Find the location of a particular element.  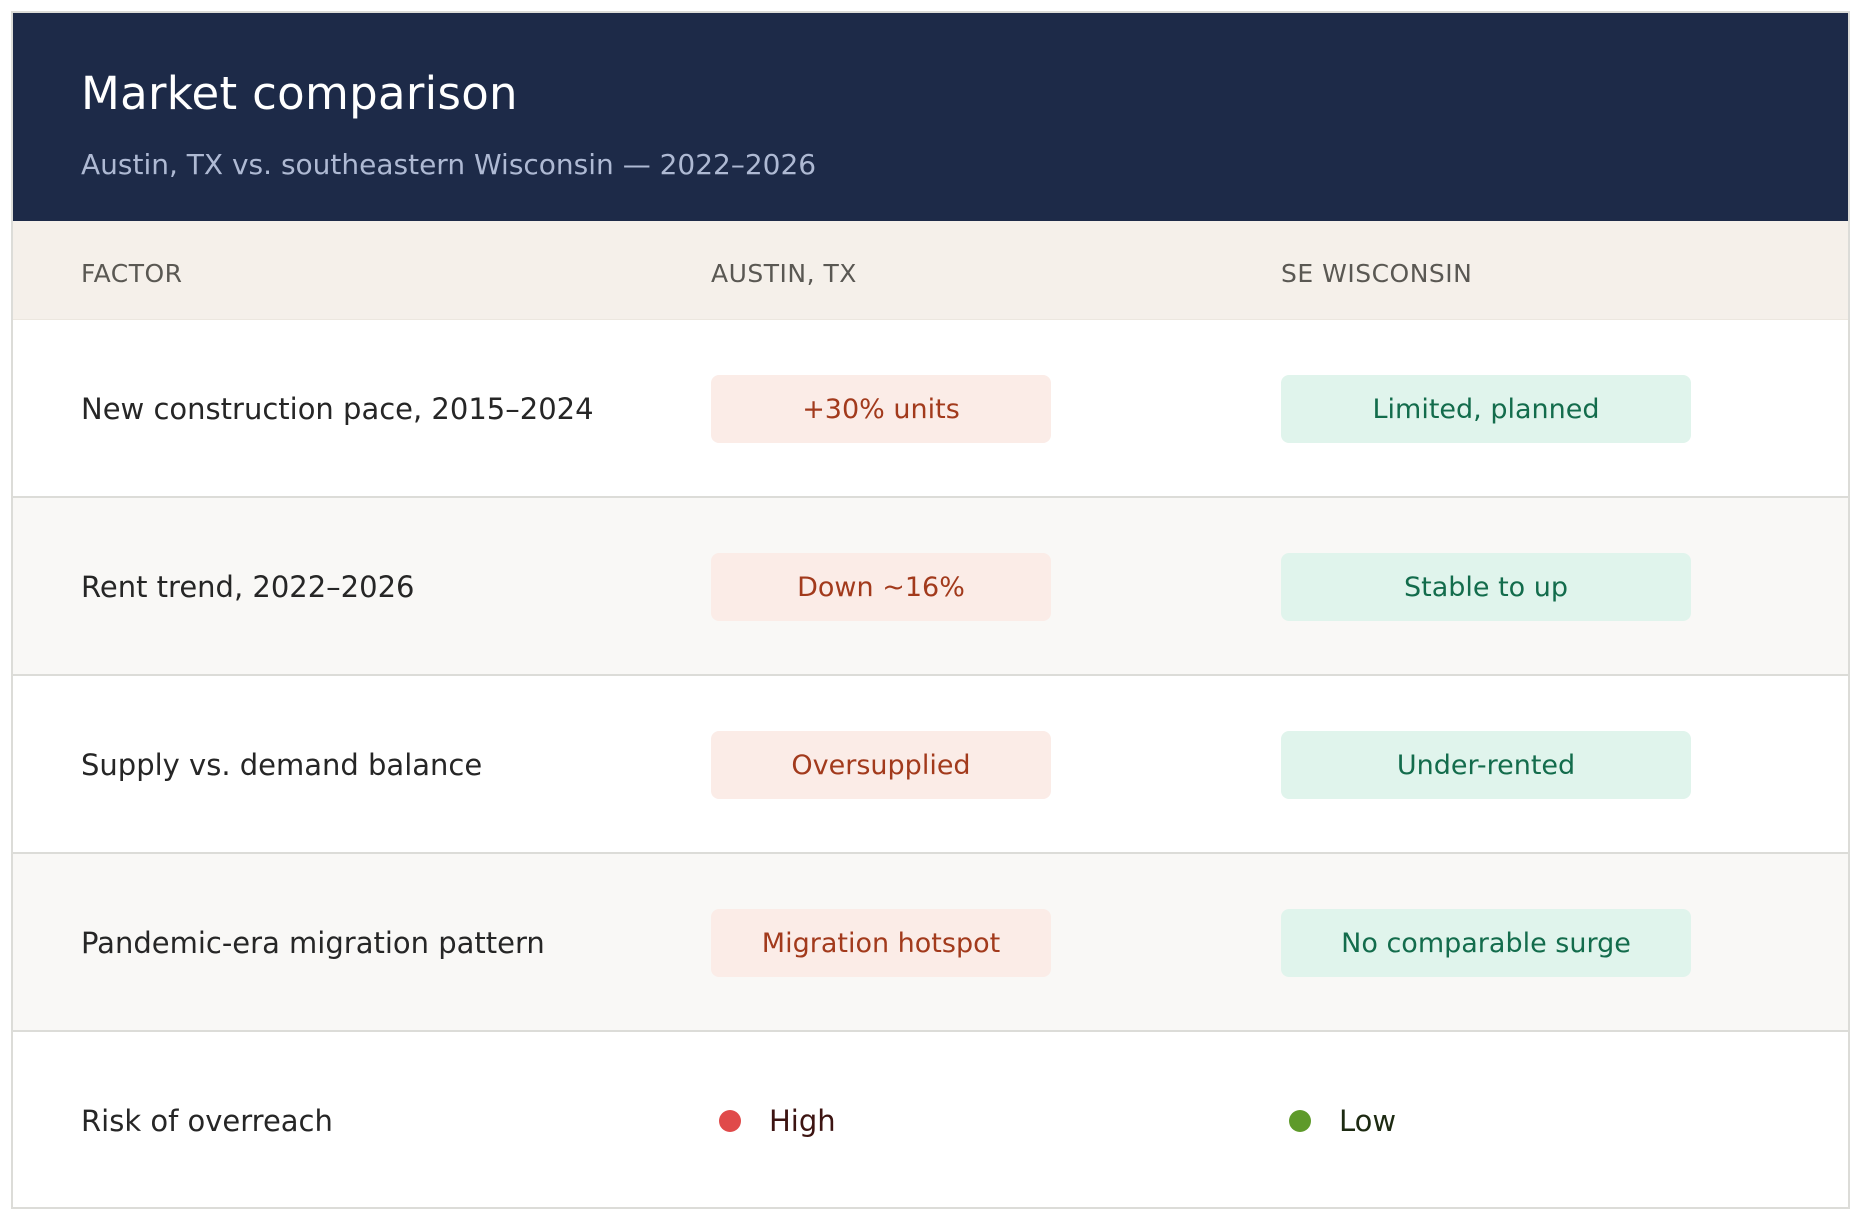

factor-label: New construction pace, 2015–2024 is located at coordinates (337, 409).